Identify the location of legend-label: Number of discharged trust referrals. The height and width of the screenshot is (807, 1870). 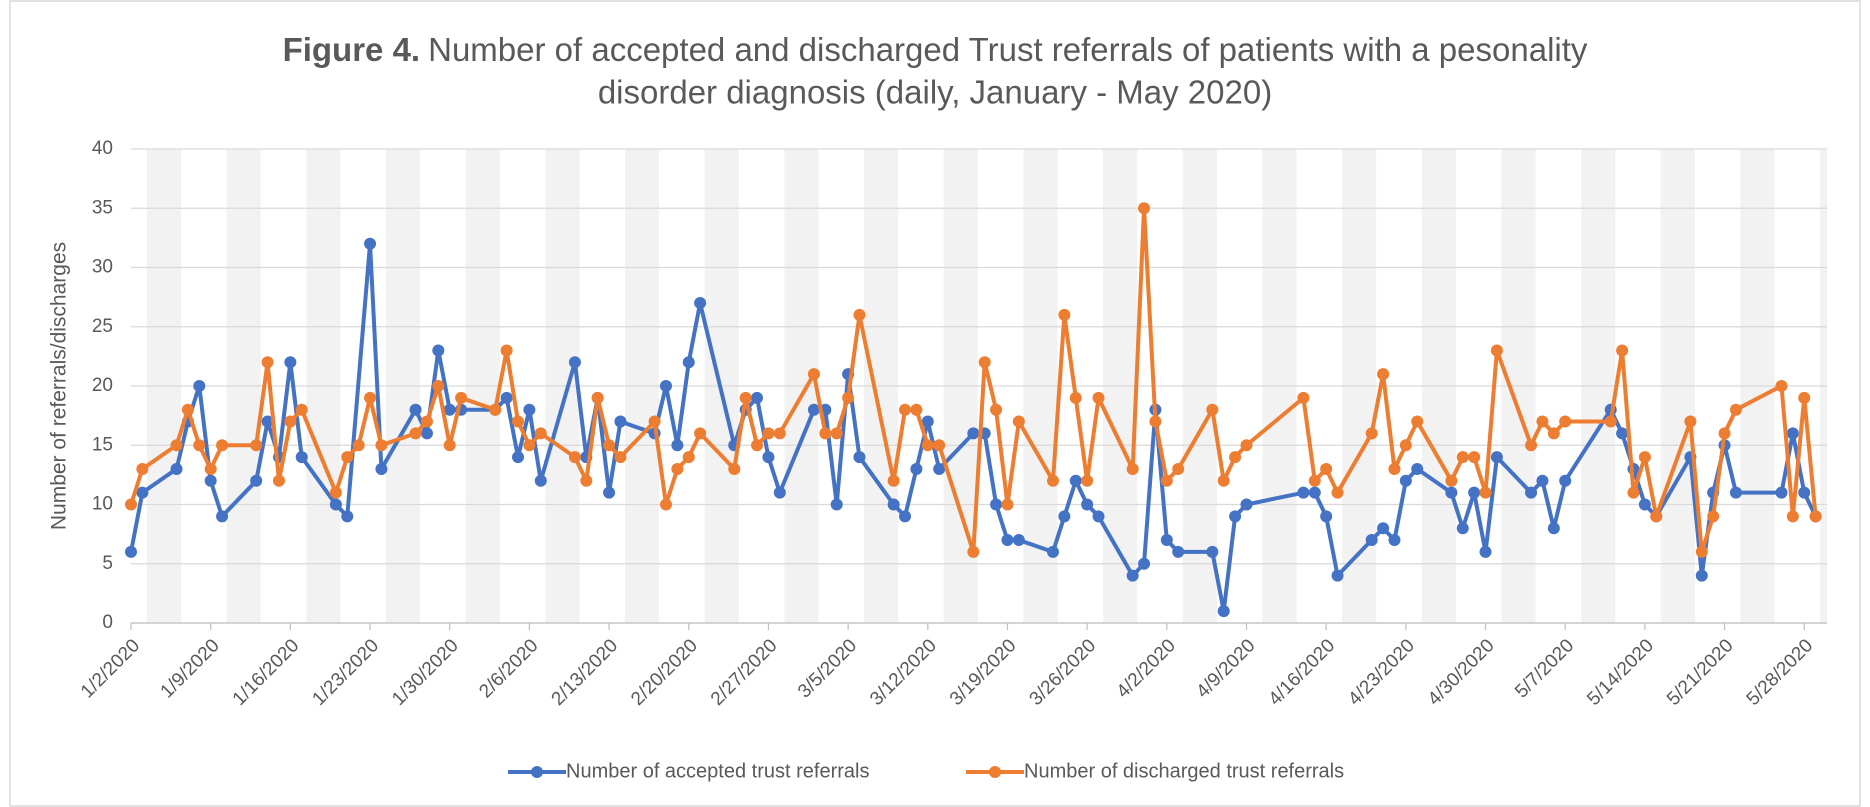
(1184, 771).